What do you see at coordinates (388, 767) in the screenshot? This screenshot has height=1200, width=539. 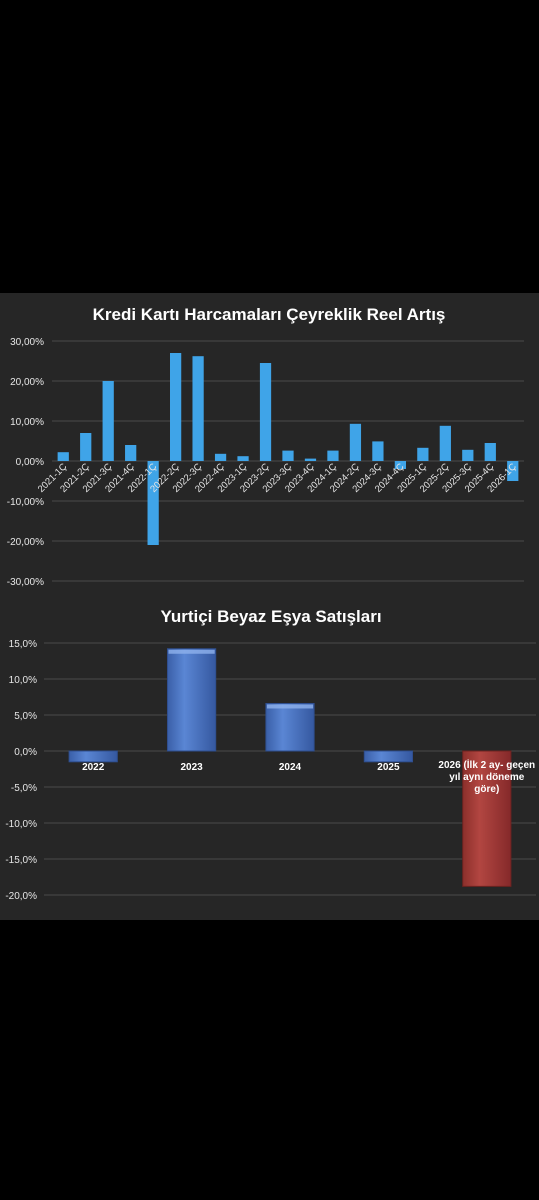 I see `chart2-x-tick-label: 2025` at bounding box center [388, 767].